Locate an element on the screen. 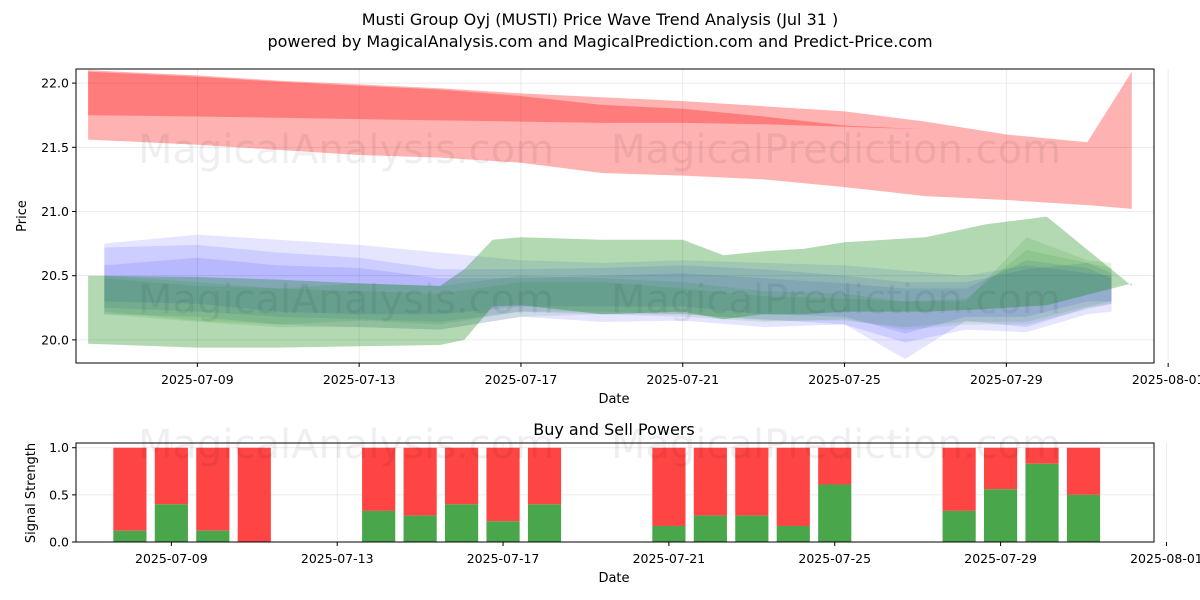  watermark-left-3: MagicalAnalysis.com is located at coordinates (346, 445).